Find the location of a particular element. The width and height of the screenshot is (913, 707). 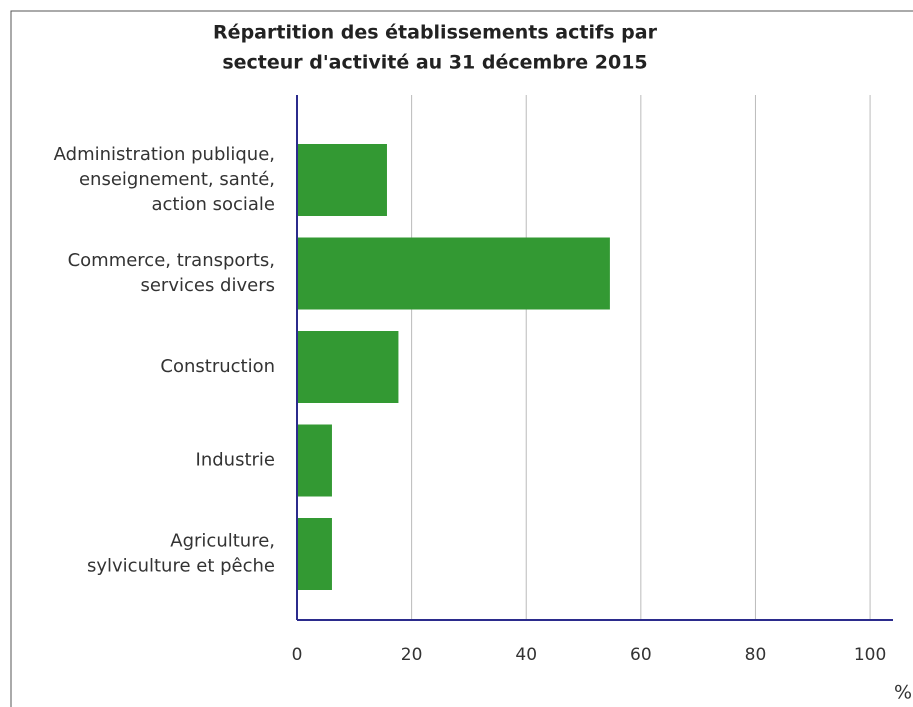

x-tick-label: 60 is located at coordinates (641, 655).